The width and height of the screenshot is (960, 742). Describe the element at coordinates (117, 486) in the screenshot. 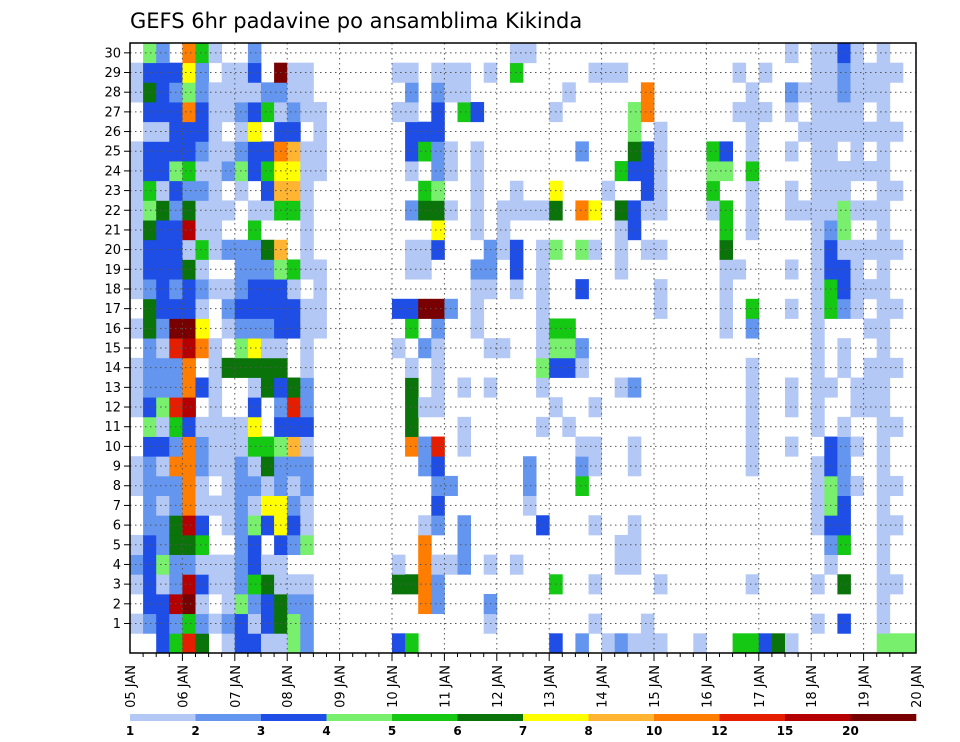

I see `y-tick-label: 8` at that location.